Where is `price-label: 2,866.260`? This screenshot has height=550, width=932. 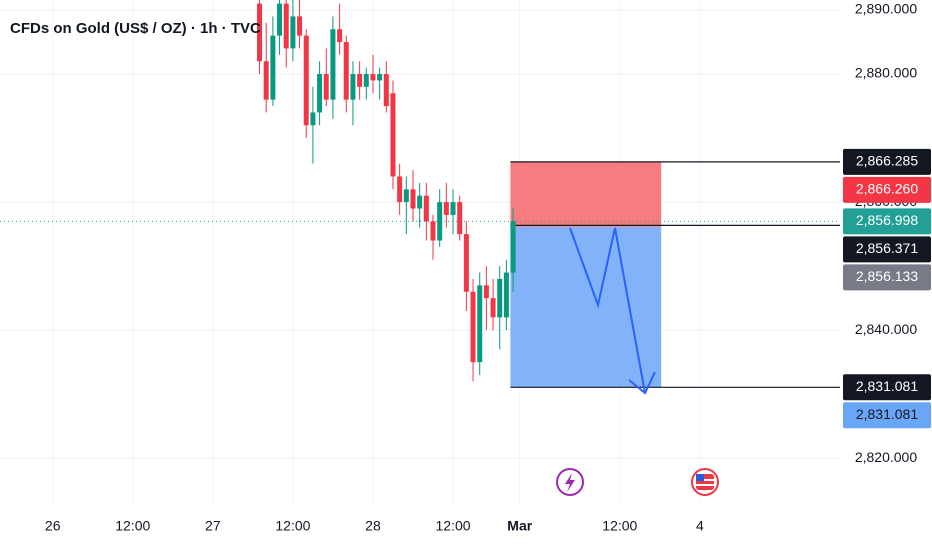
price-label: 2,866.260 is located at coordinates (887, 189).